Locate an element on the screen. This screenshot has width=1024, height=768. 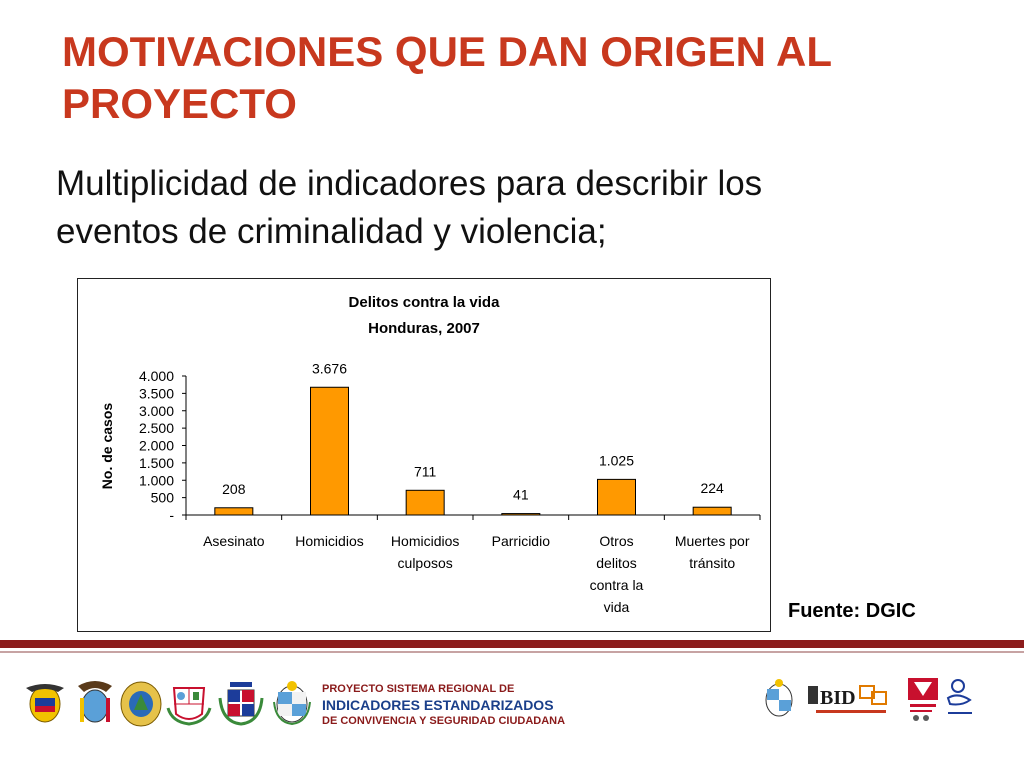
x-tick-label: vida is located at coordinates (617, 607).